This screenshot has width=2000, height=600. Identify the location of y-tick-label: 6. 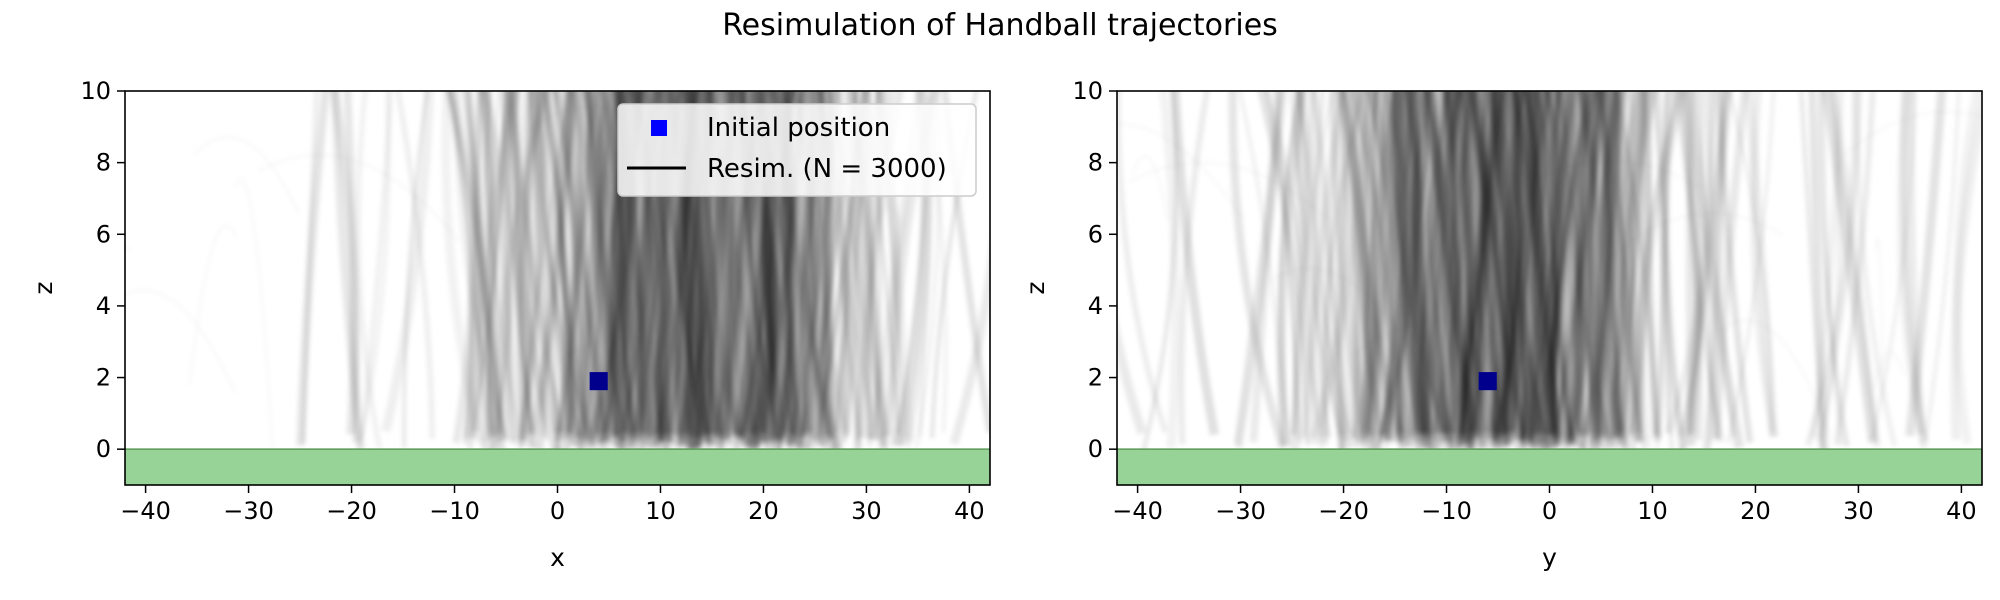
(1095, 234).